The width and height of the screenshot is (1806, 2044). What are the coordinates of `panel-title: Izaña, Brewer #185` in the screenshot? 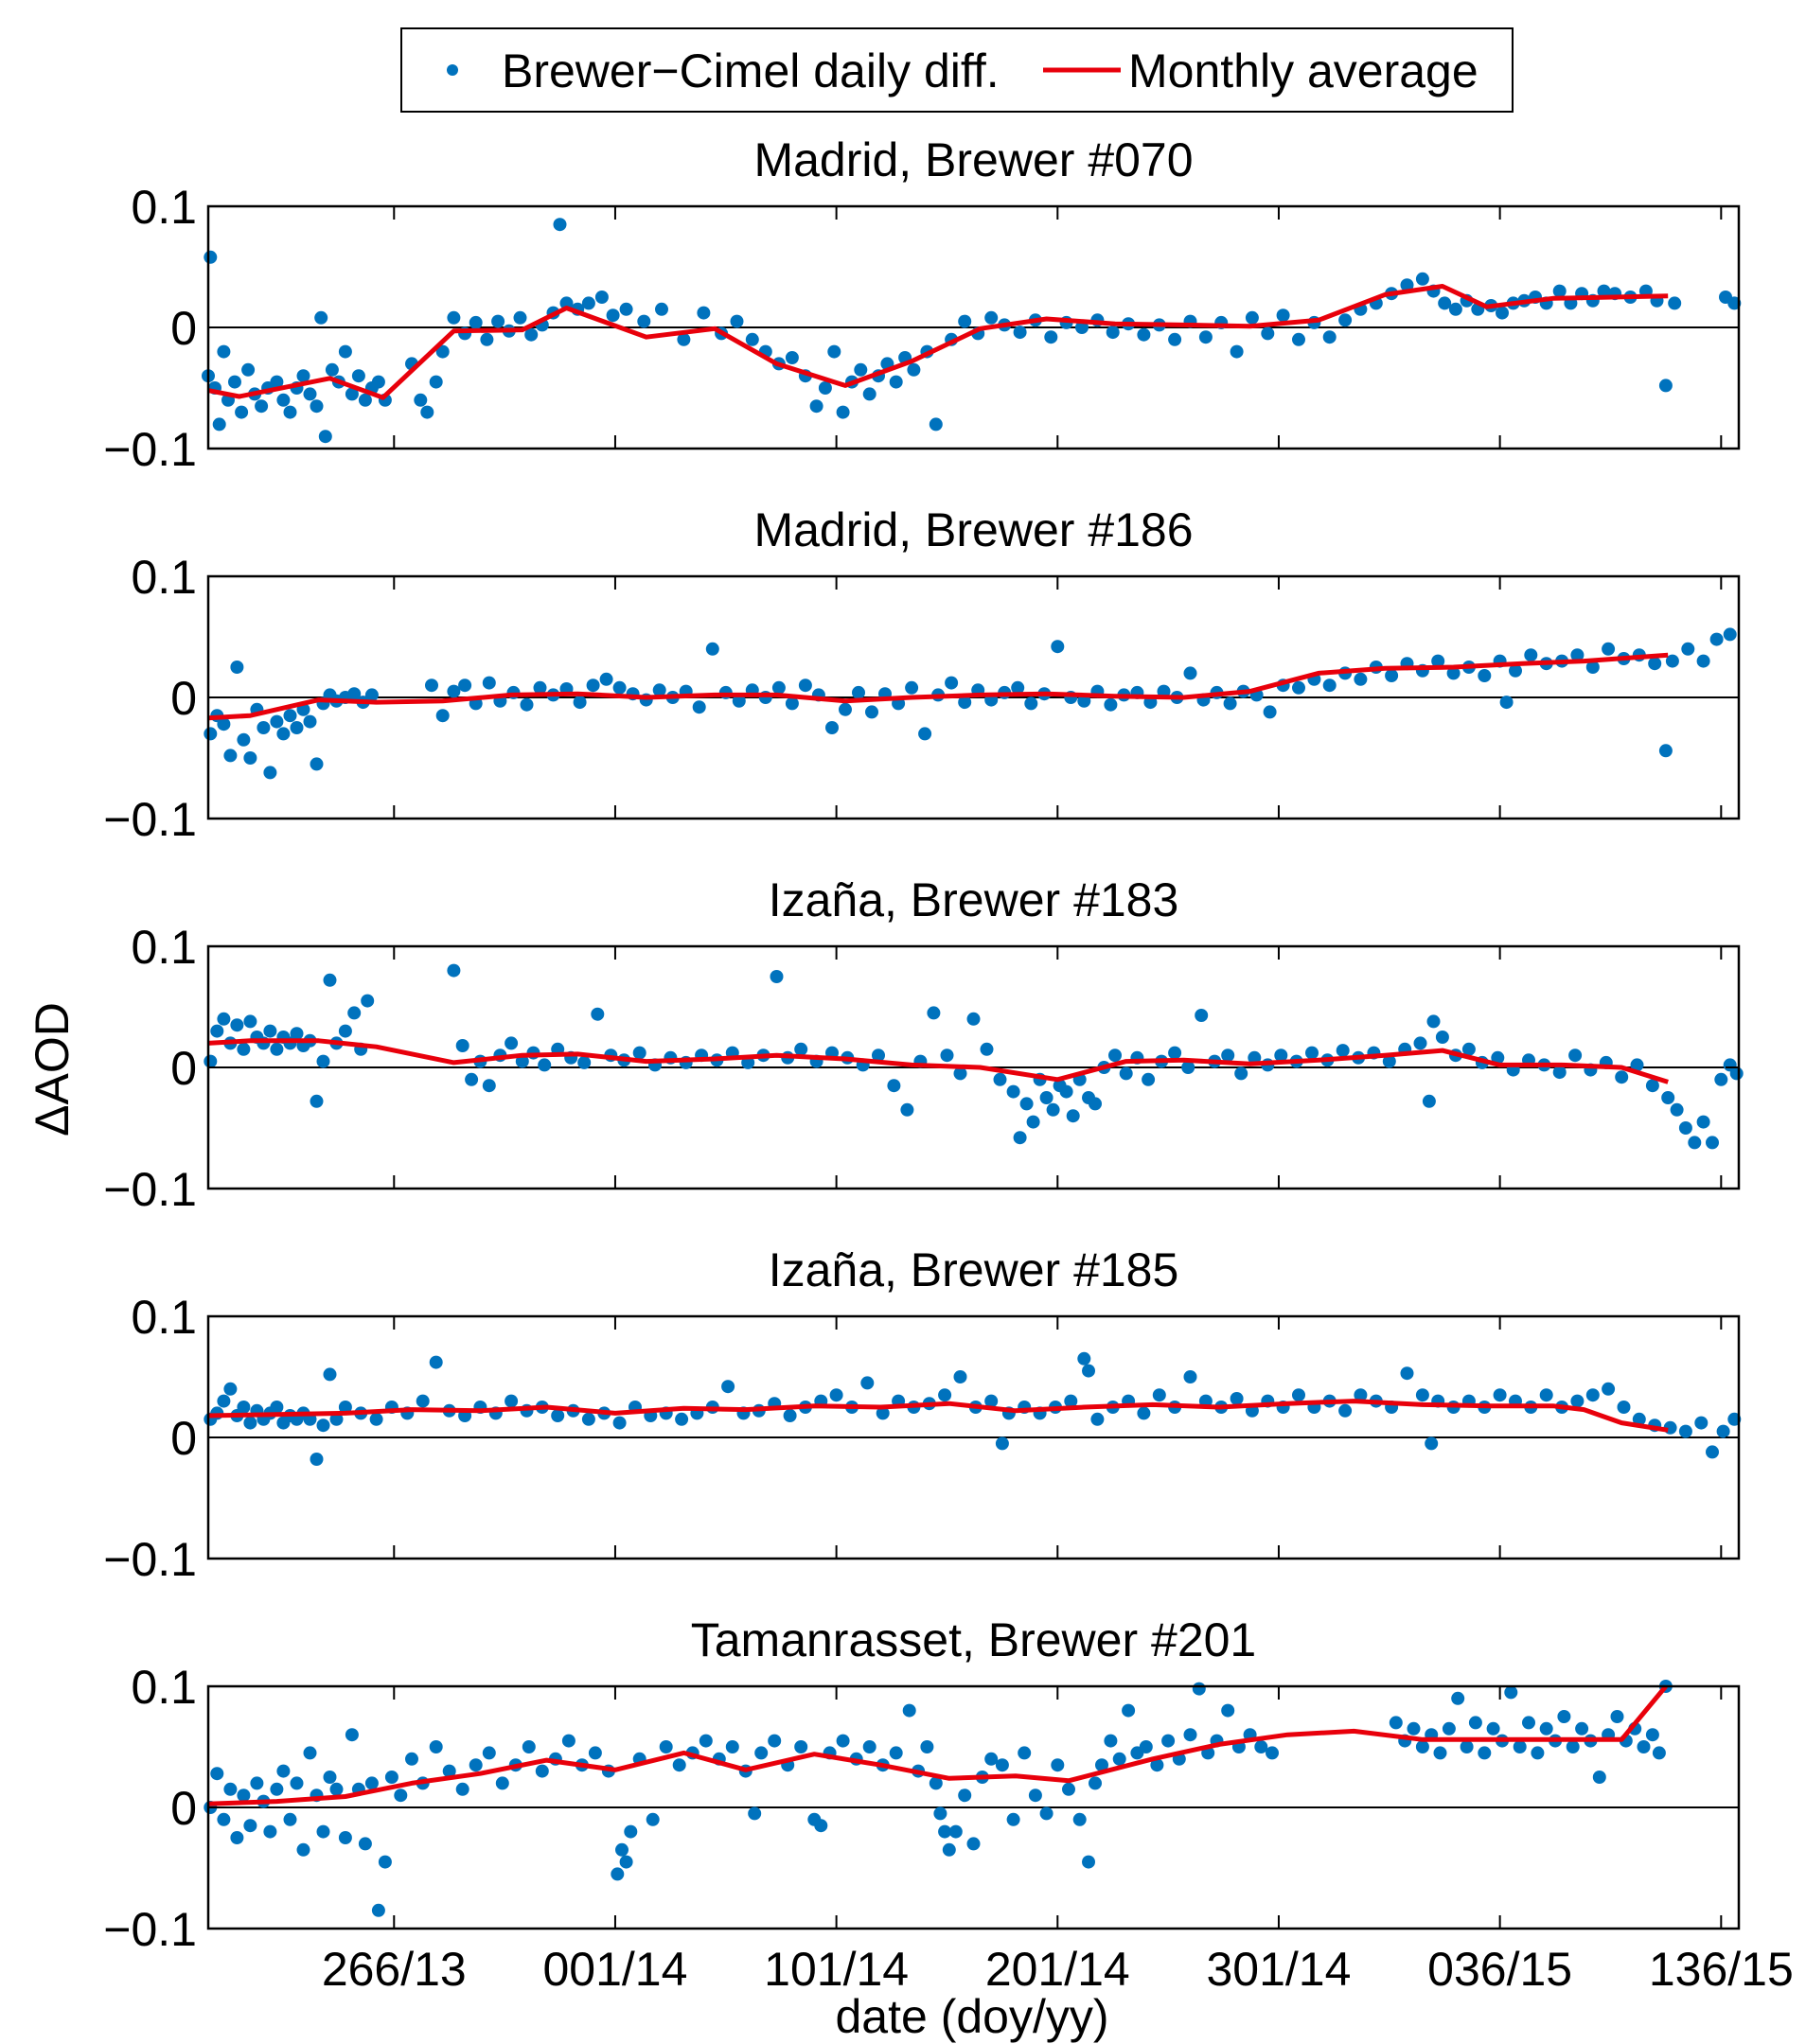 It's located at (974, 1269).